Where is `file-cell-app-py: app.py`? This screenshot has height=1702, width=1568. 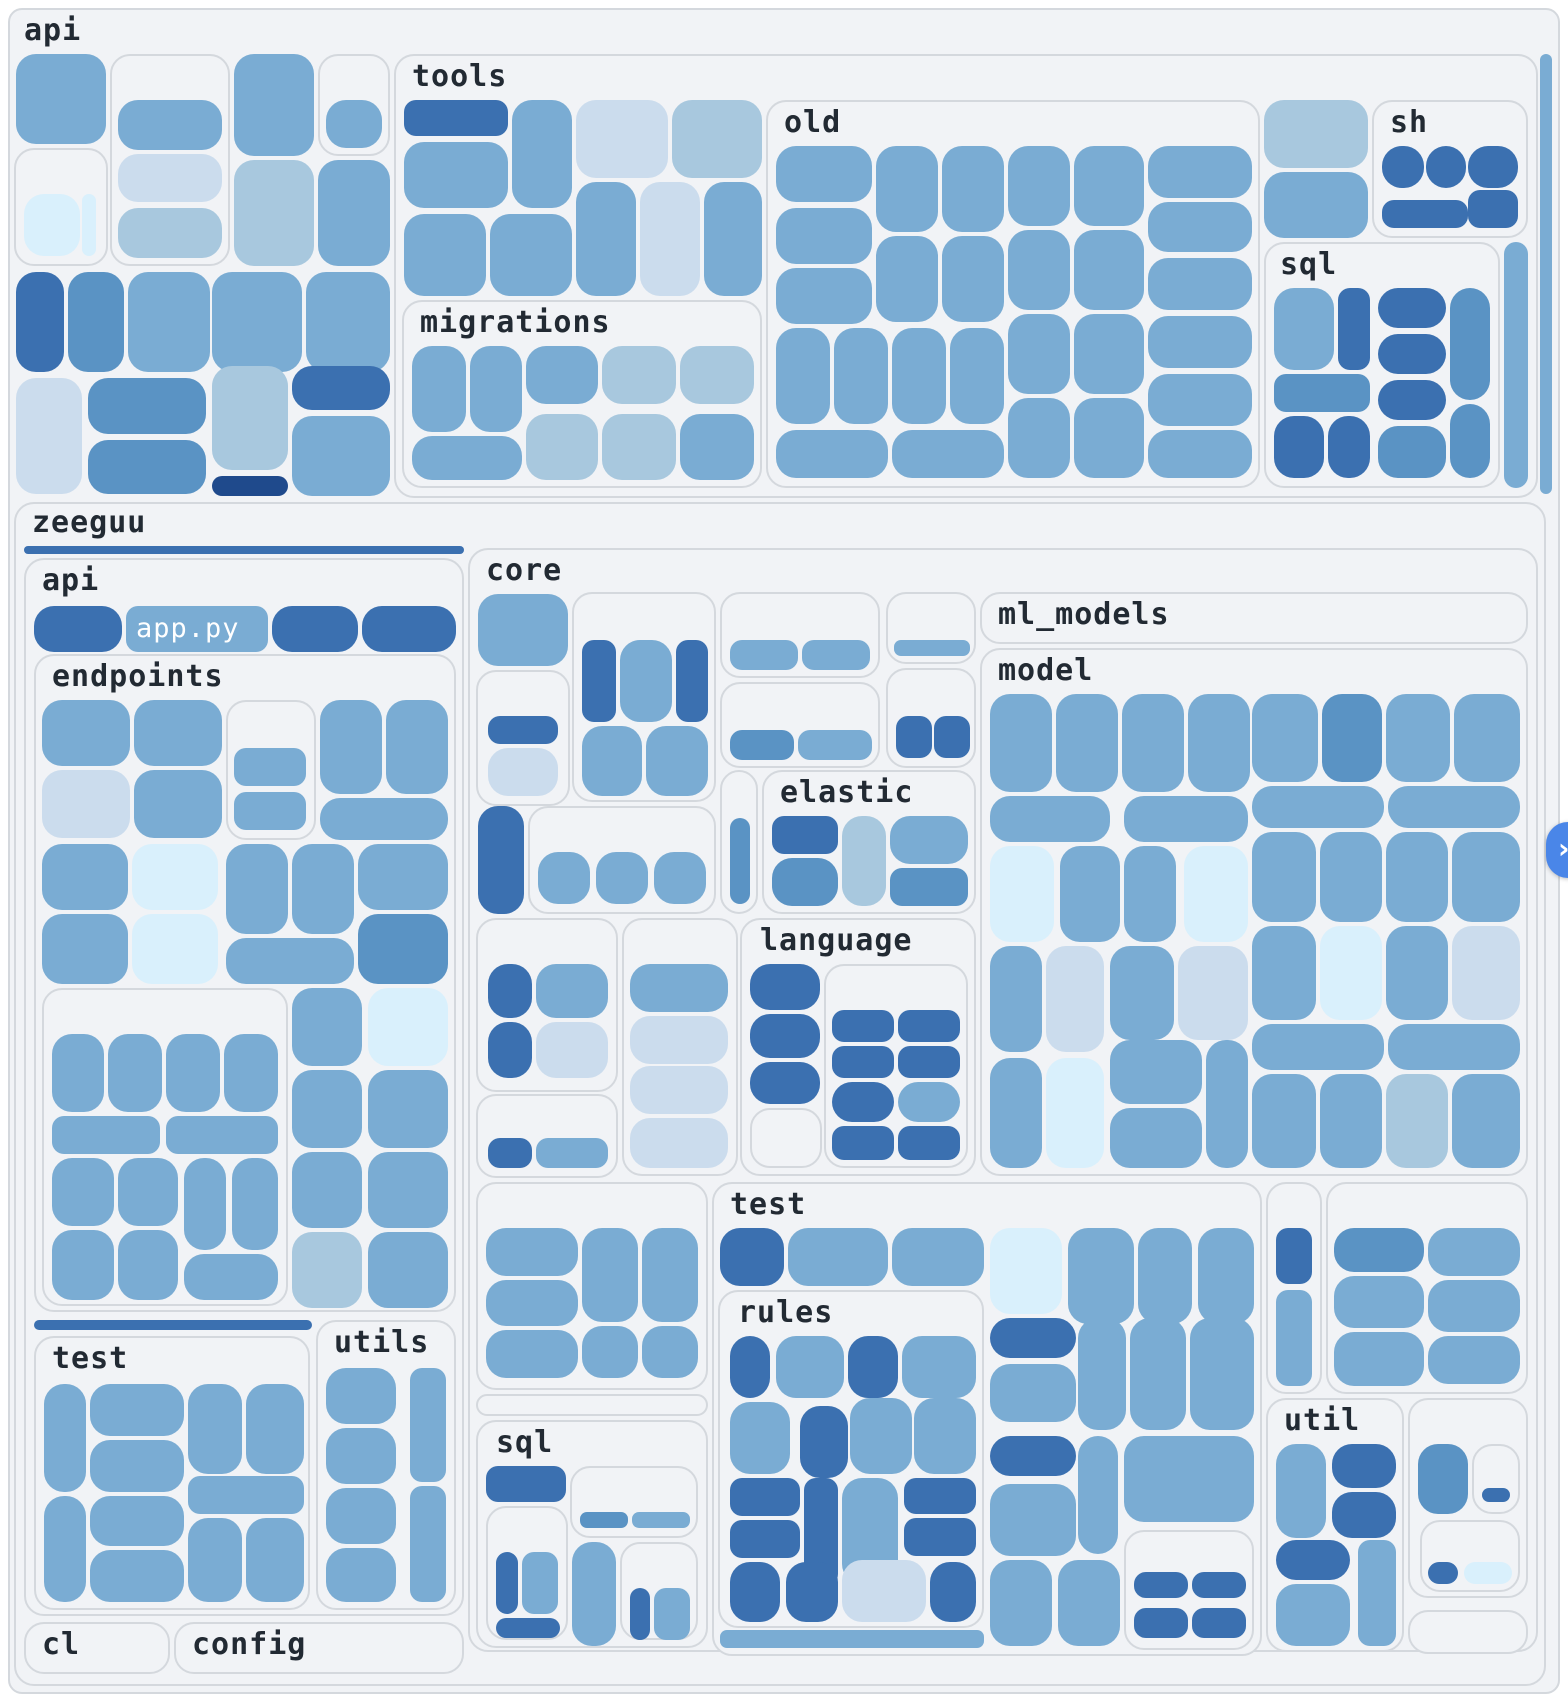 file-cell-app-py: app.py is located at coordinates (197, 629).